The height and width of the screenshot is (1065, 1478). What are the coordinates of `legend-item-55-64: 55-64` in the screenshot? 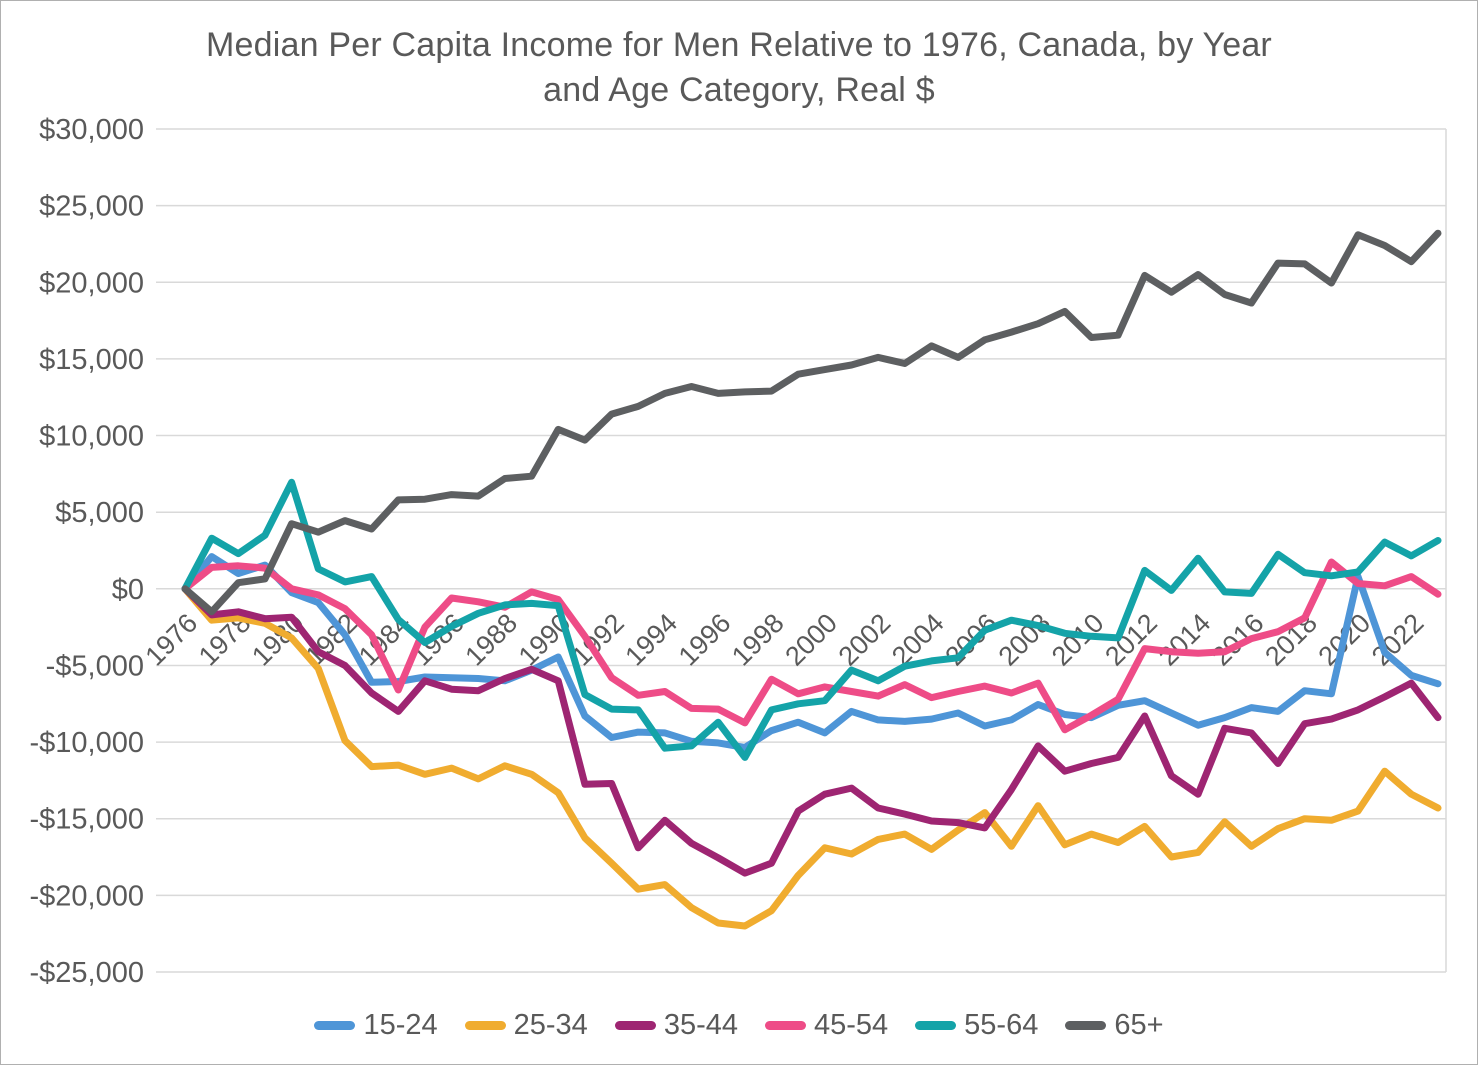 It's located at (976, 1025).